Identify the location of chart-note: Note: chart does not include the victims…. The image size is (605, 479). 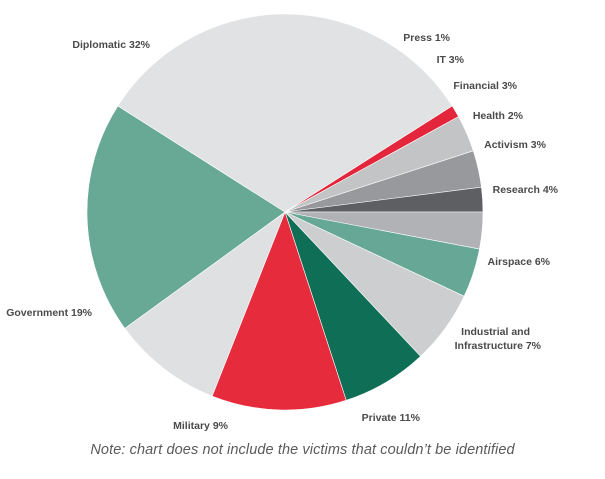
(302, 450).